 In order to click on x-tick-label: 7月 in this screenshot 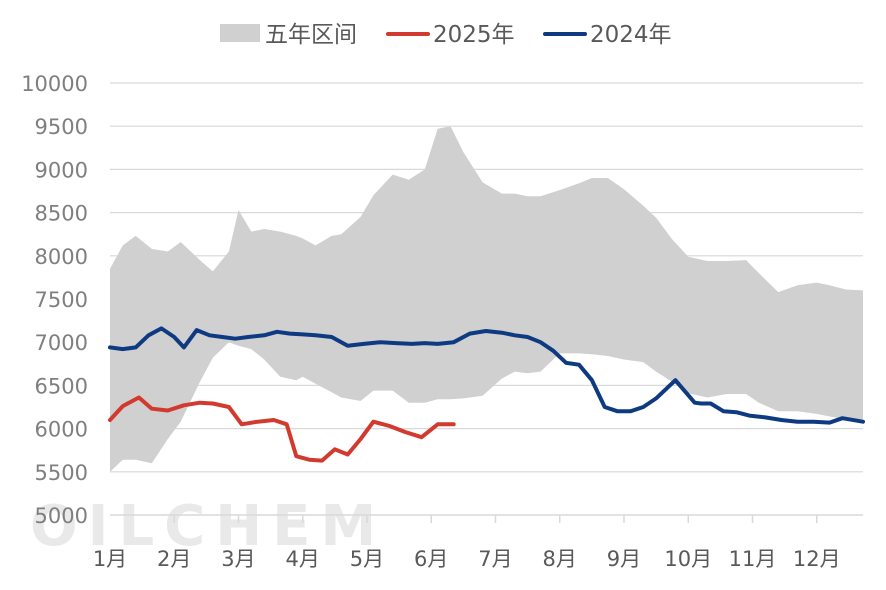, I will do `click(495, 559)`.